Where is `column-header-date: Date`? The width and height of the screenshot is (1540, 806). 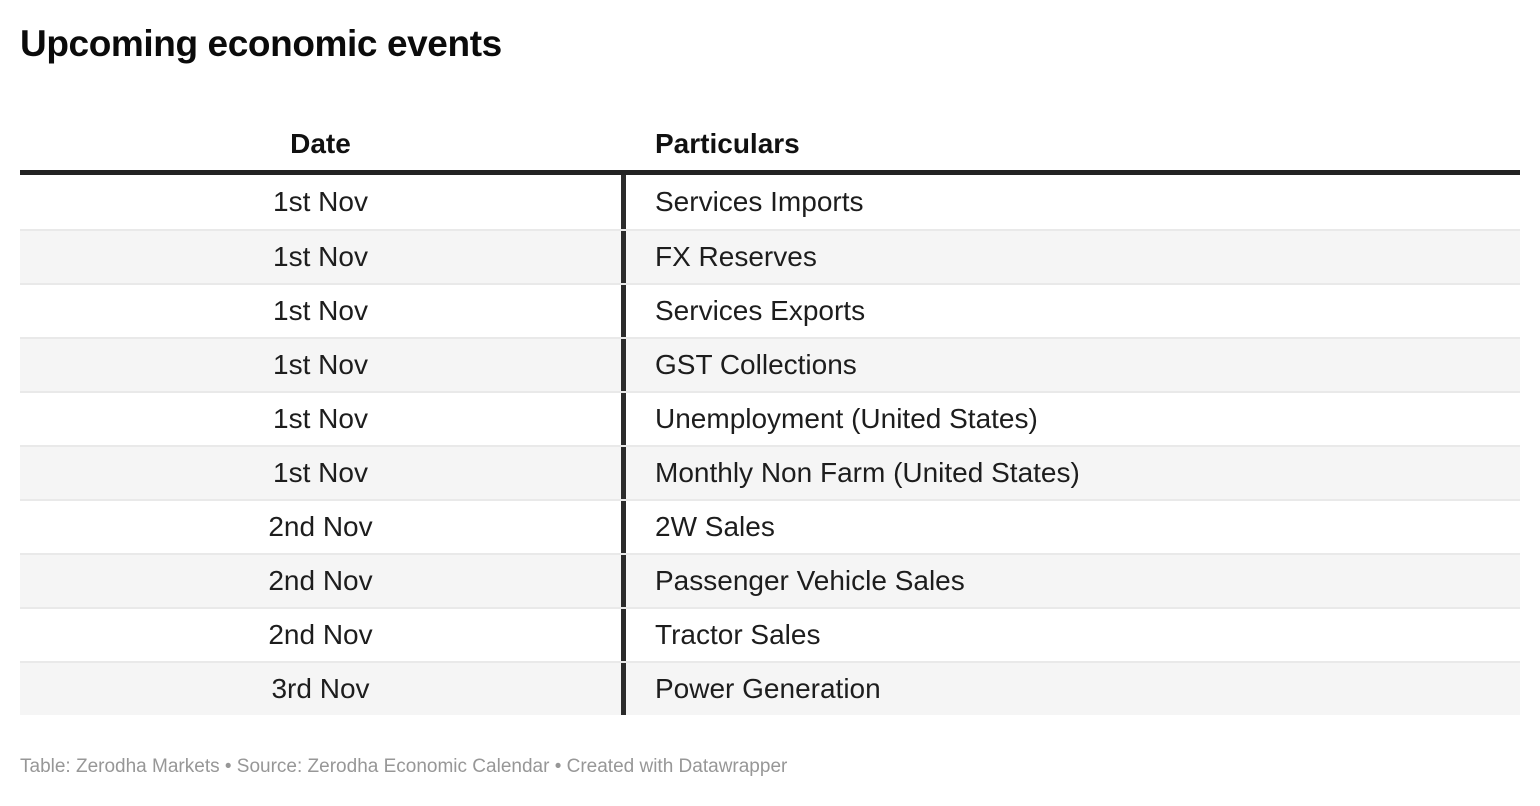
column-header-date: Date is located at coordinates (320, 144).